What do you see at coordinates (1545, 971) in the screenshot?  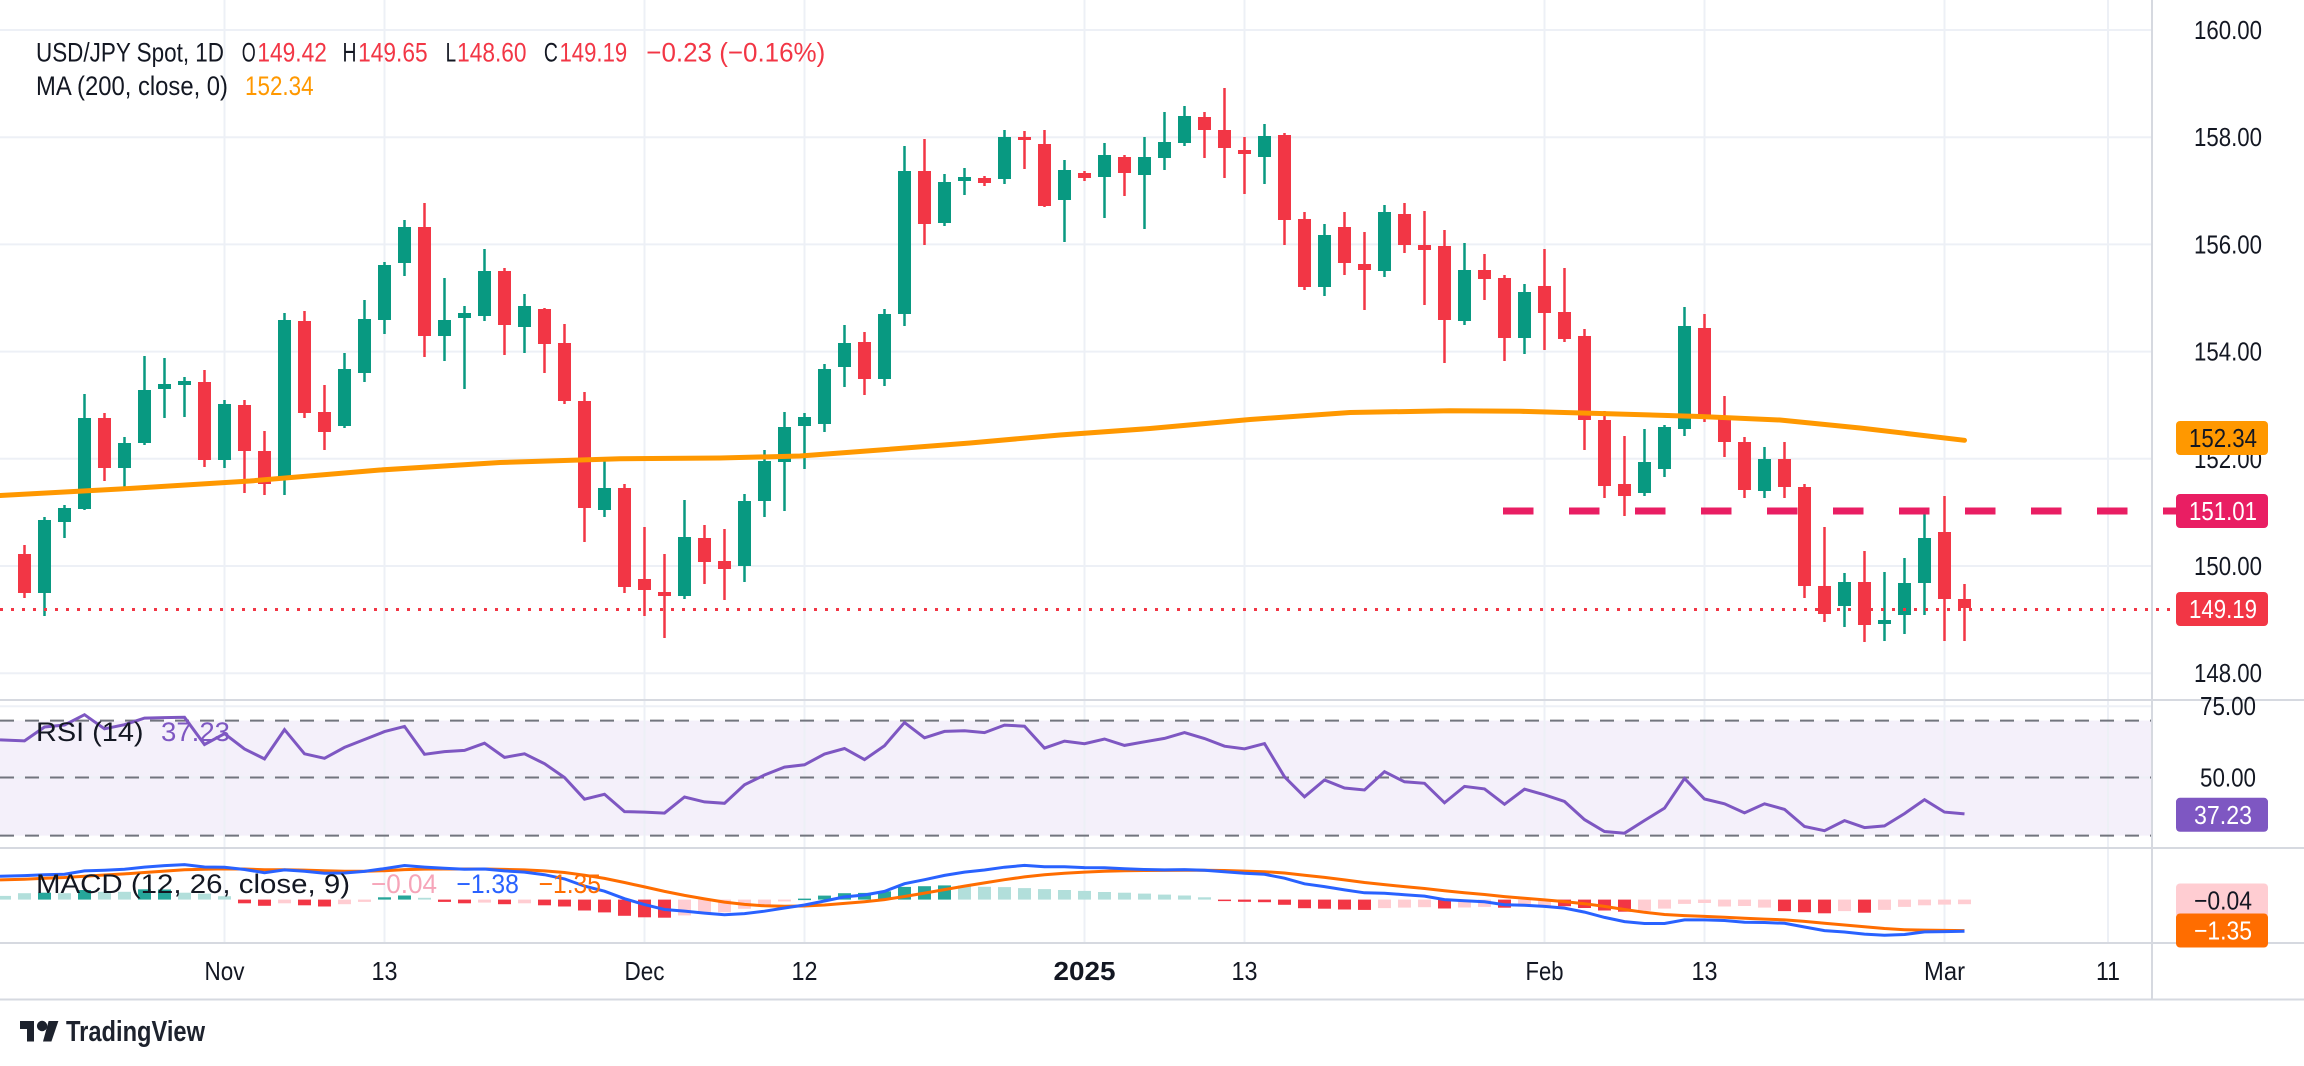 I see `svg-text: Feb` at bounding box center [1545, 971].